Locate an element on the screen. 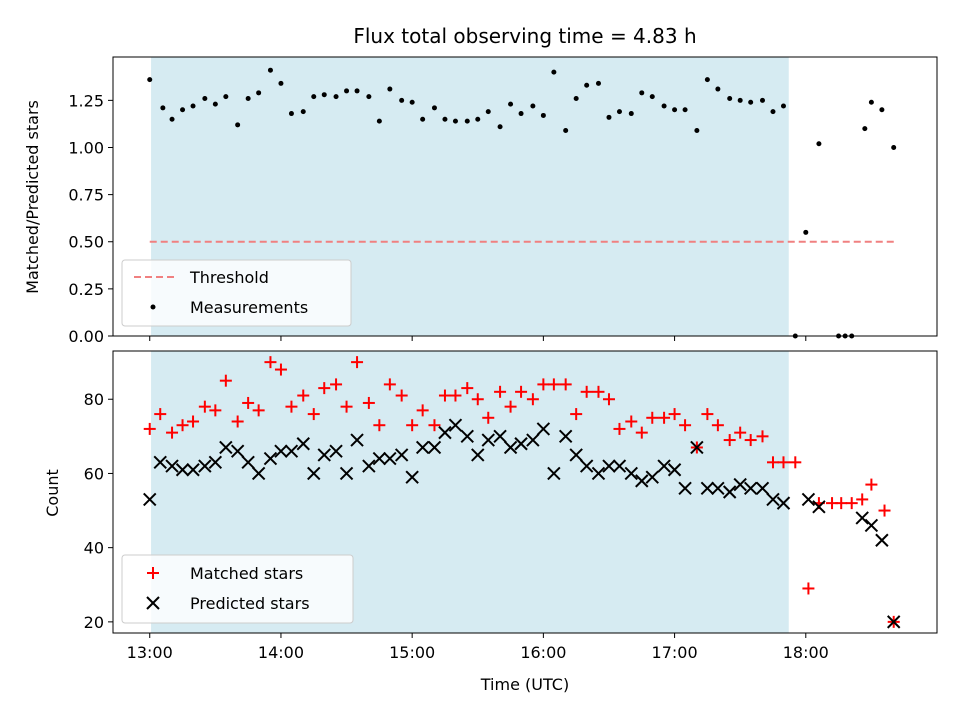 The width and height of the screenshot is (960, 720). measurements-legend-label: Measurements is located at coordinates (249, 307).